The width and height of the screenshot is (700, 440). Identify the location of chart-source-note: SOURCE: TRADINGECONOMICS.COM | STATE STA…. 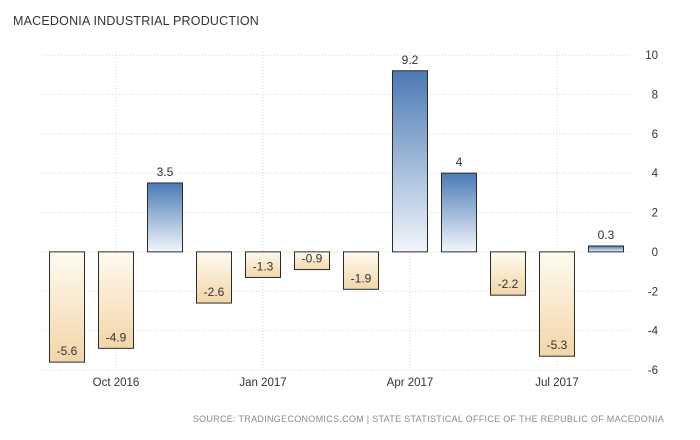
(428, 419).